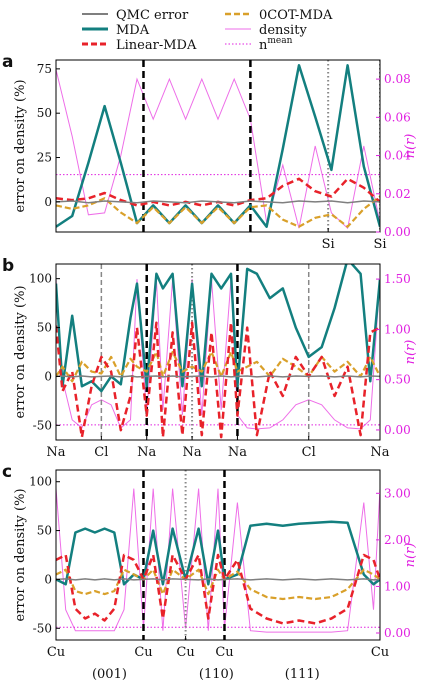 This screenshot has height=685, width=424. I want to click on series-cot-b, so click(218, 366).